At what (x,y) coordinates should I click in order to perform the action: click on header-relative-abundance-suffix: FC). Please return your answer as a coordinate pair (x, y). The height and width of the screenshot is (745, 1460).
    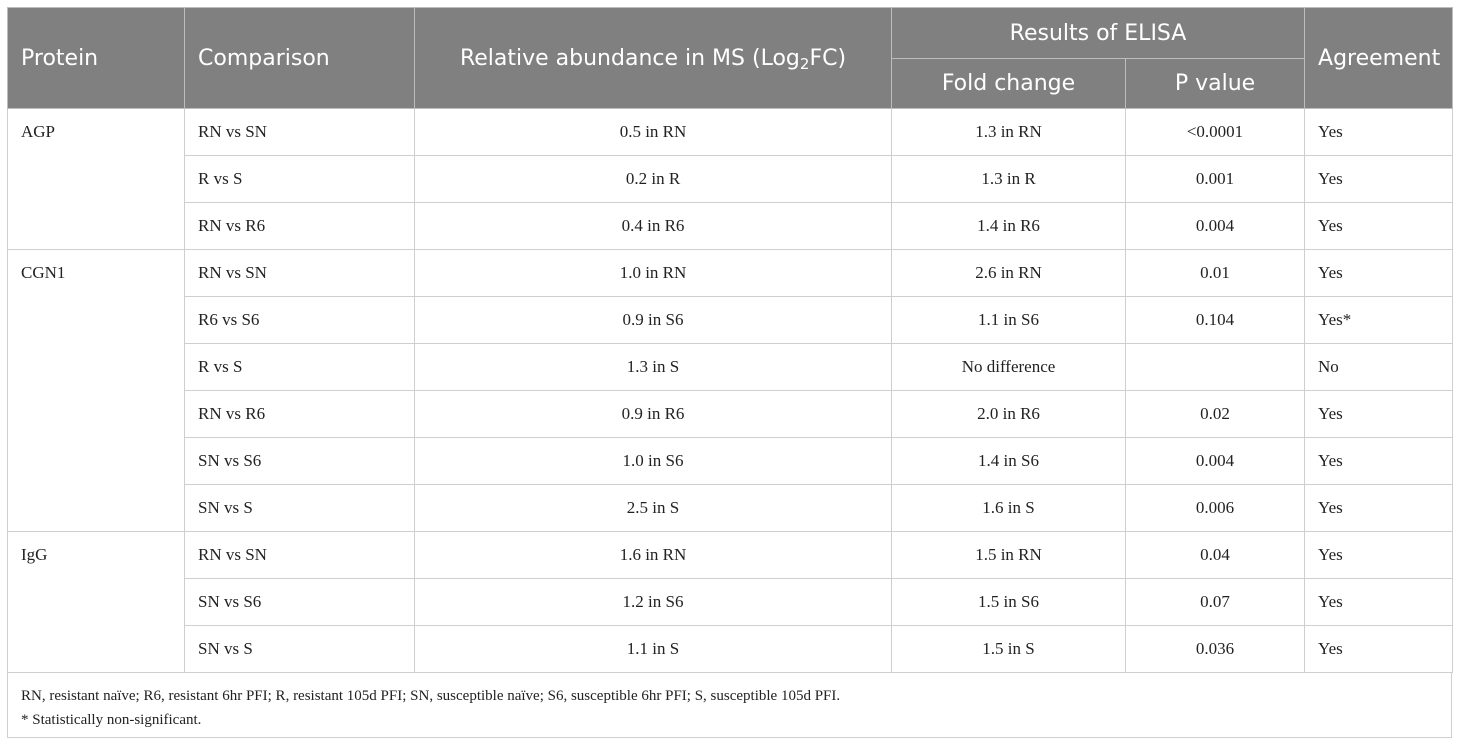
    Looking at the image, I should click on (828, 58).